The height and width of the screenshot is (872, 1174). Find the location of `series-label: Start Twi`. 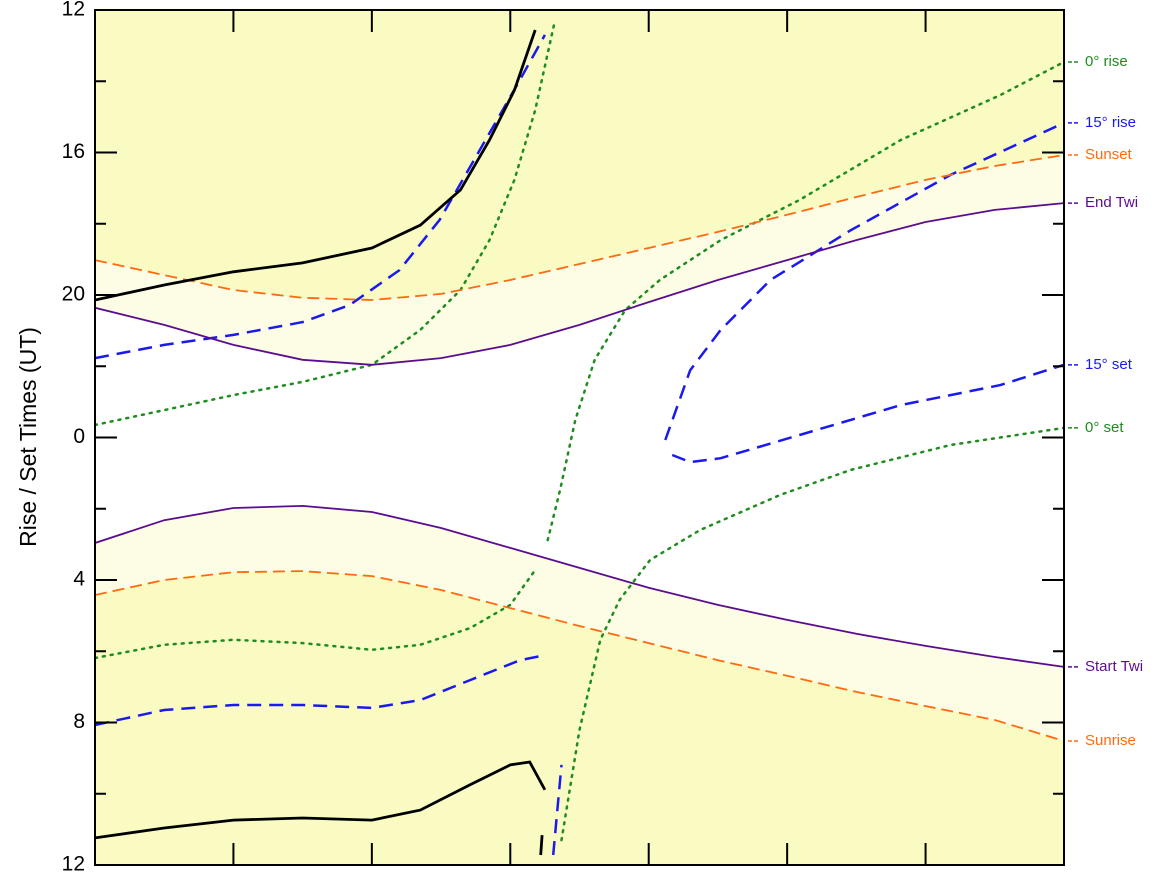

series-label: Start Twi is located at coordinates (1114, 666).